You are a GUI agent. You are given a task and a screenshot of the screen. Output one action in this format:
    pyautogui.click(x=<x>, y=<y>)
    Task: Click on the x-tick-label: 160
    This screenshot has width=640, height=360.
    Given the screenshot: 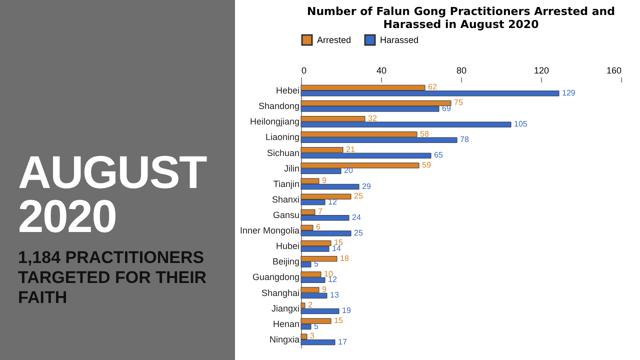 What is the action you would take?
    pyautogui.click(x=614, y=71)
    